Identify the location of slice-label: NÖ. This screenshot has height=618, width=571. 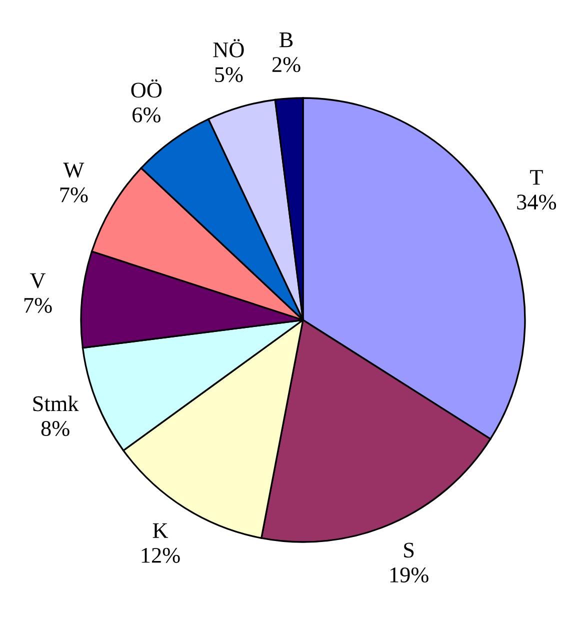
(228, 48).